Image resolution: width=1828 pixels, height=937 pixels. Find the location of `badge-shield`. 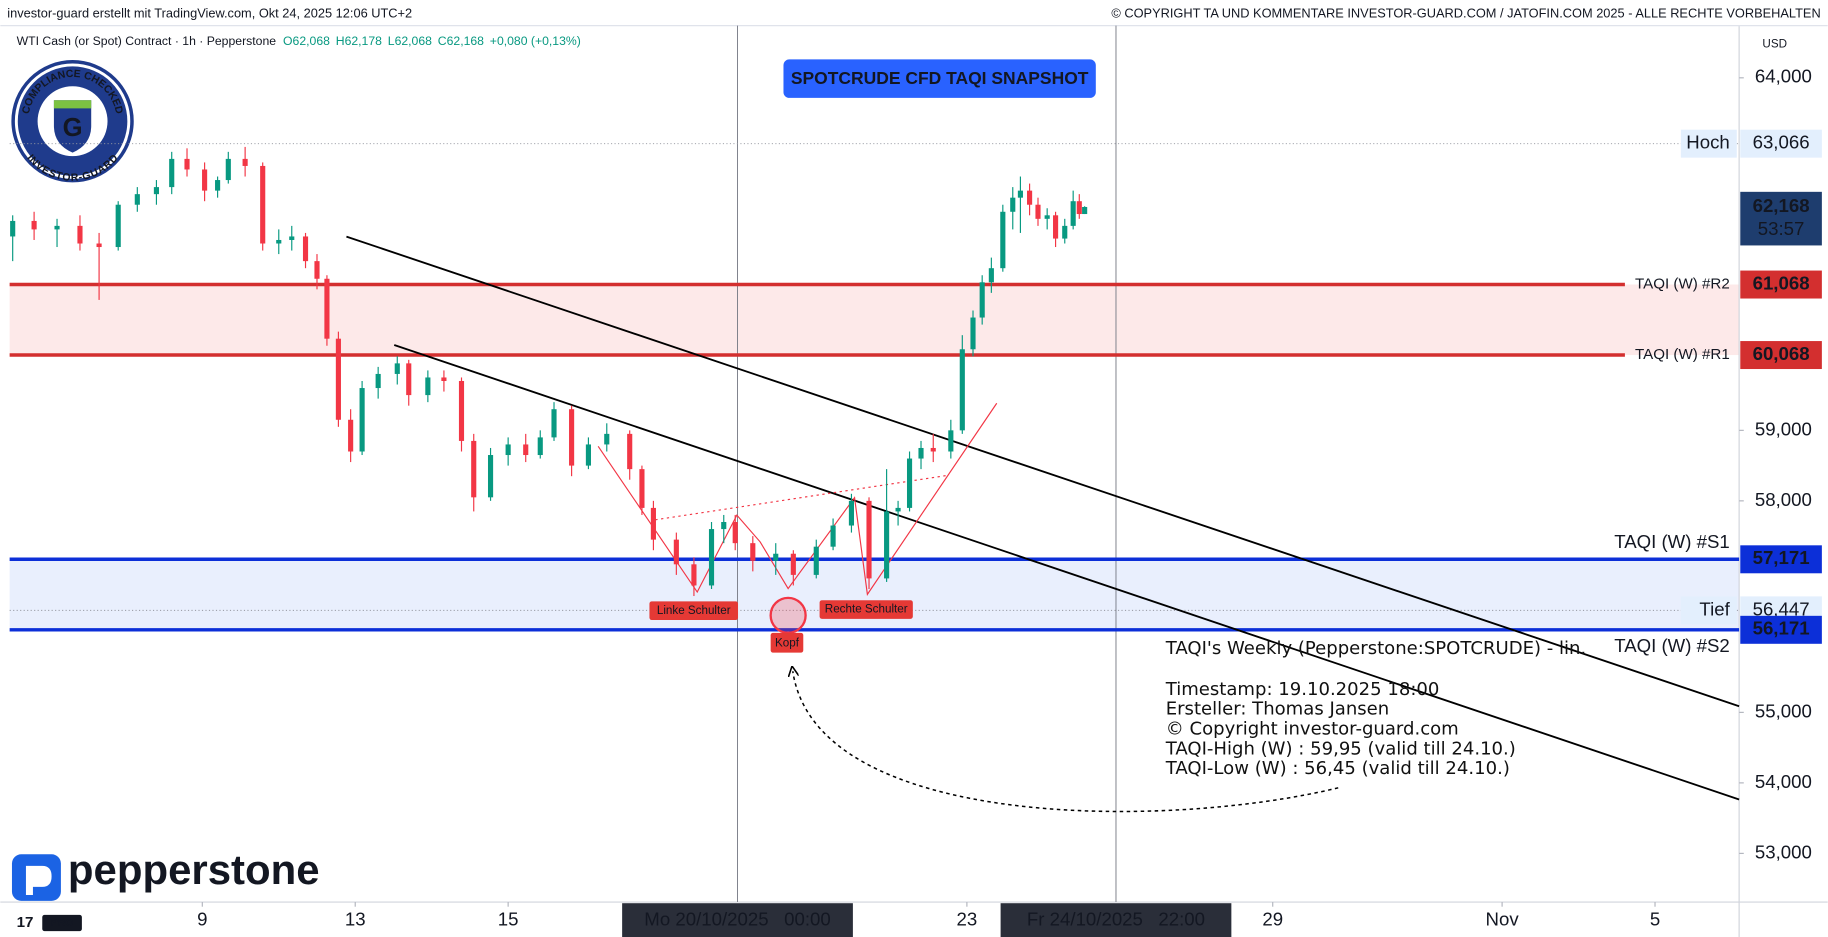

badge-shield is located at coordinates (72, 126).